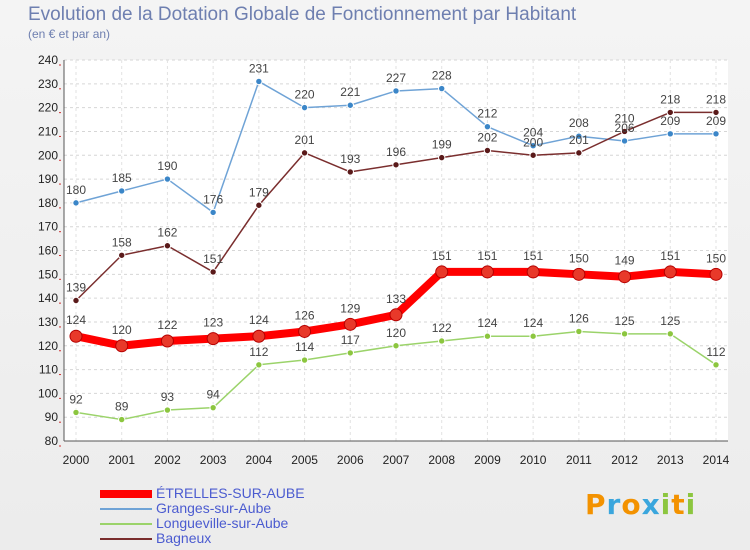  What do you see at coordinates (651, 504) in the screenshot?
I see `logo-letter: x` at bounding box center [651, 504].